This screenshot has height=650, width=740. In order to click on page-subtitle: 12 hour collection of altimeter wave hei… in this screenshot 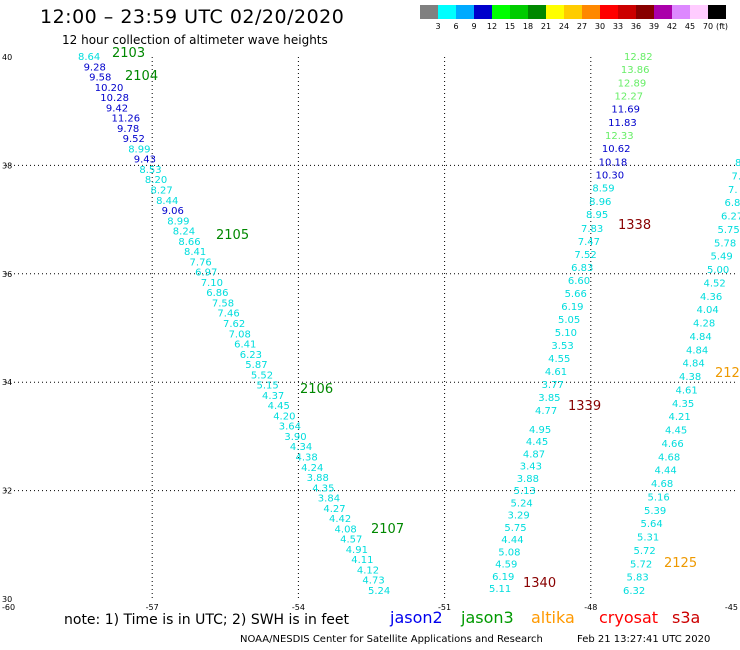, I will do `click(195, 40)`.